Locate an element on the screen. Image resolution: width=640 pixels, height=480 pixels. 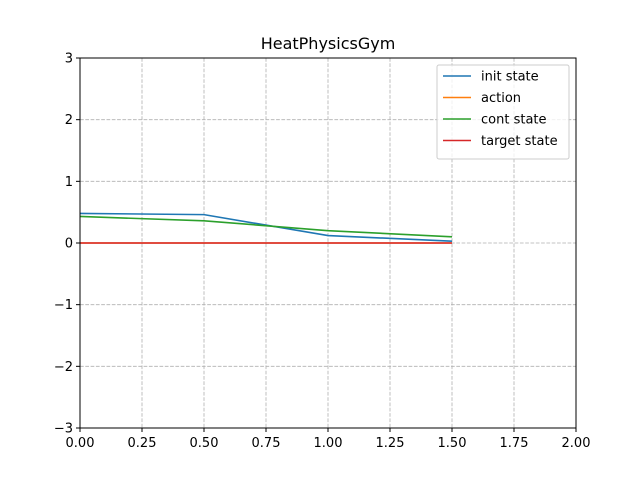
y-tick-label: 1 is located at coordinates (69, 182).